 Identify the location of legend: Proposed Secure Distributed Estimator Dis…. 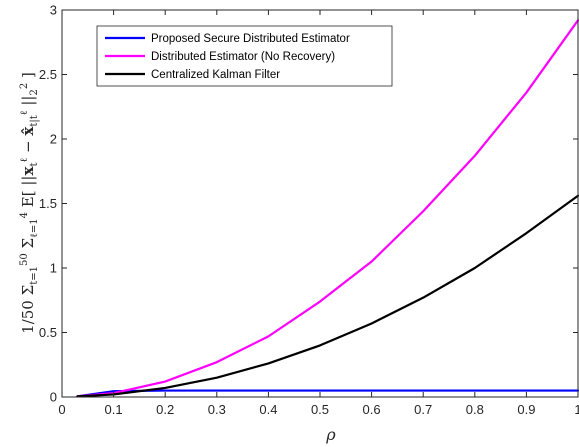
(244, 56).